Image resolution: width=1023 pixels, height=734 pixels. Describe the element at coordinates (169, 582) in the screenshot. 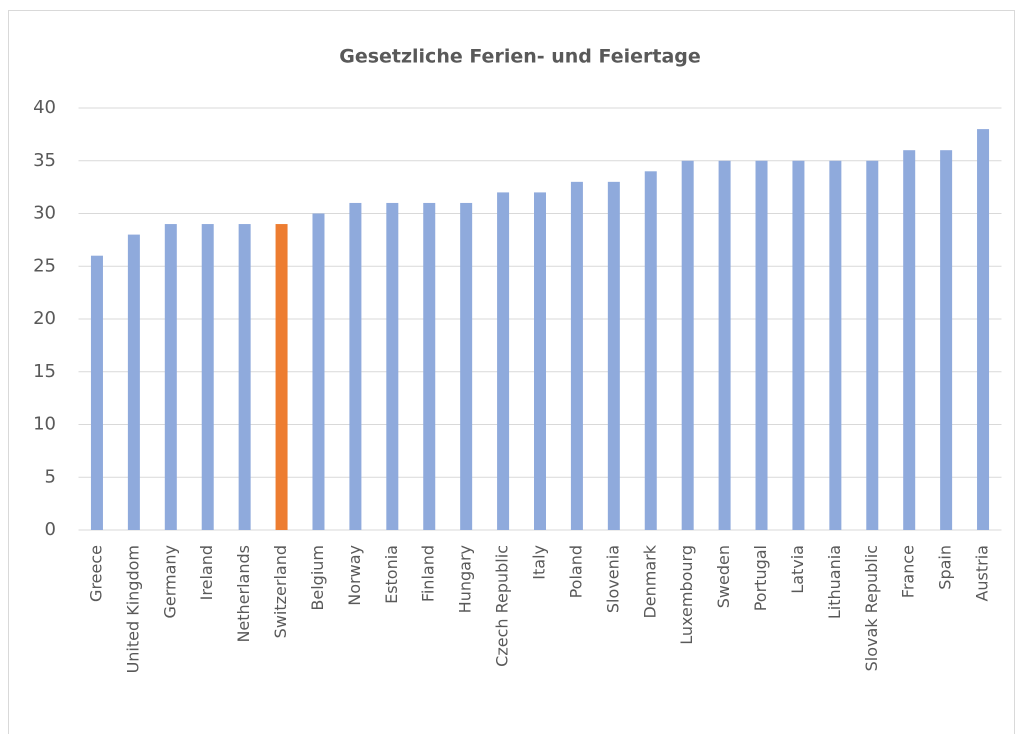

I see `x-tick-label: Germany` at that location.